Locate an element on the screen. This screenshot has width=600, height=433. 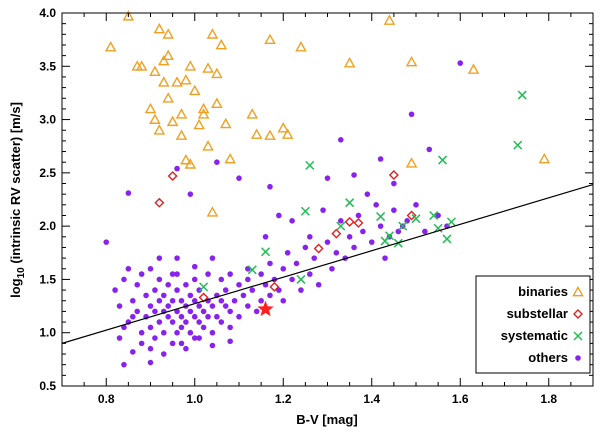
legend: binaries substellar systematic others is located at coordinates (533, 324).